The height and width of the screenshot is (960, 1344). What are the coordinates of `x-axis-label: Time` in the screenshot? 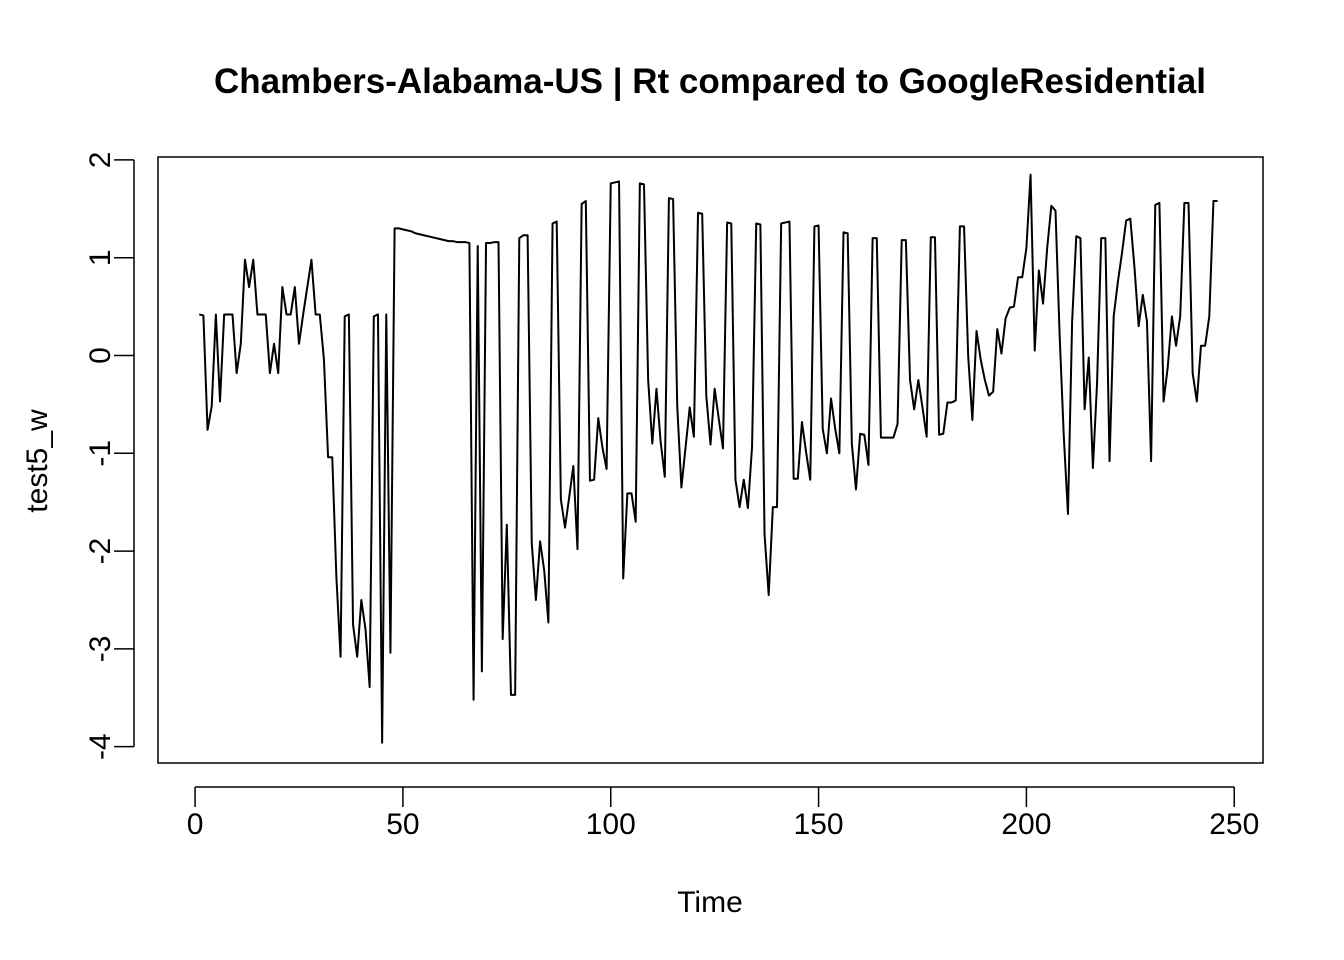 It's located at (710, 902).